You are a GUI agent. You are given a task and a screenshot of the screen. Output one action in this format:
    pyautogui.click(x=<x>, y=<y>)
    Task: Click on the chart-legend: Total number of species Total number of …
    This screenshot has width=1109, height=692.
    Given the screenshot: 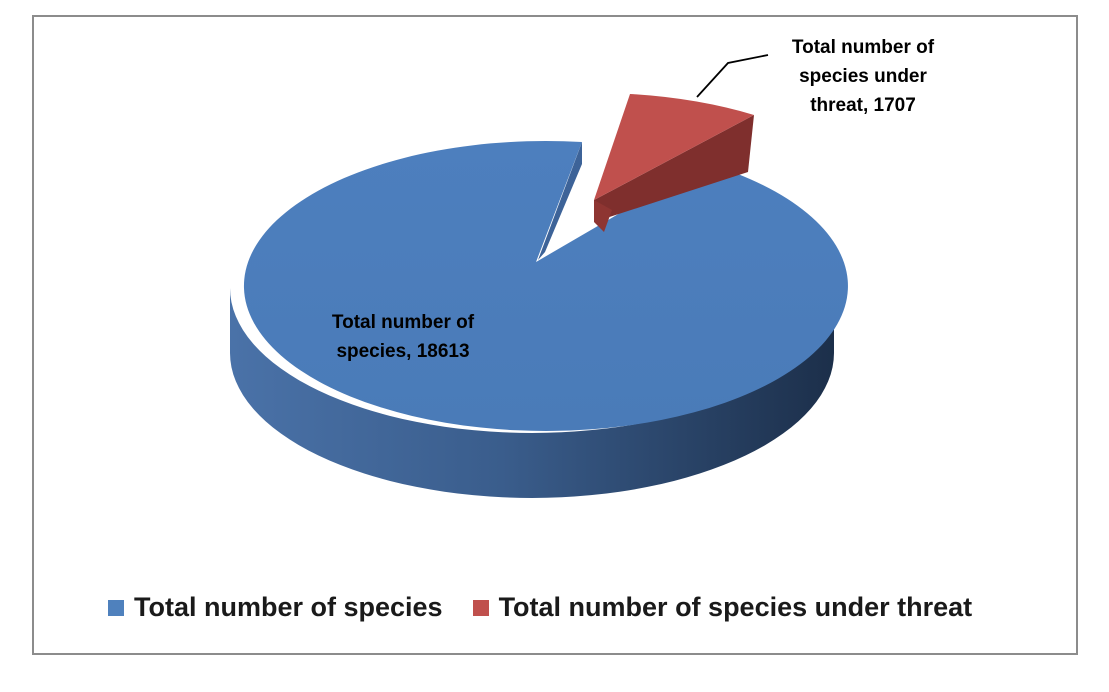 What is the action you would take?
    pyautogui.click(x=555, y=607)
    